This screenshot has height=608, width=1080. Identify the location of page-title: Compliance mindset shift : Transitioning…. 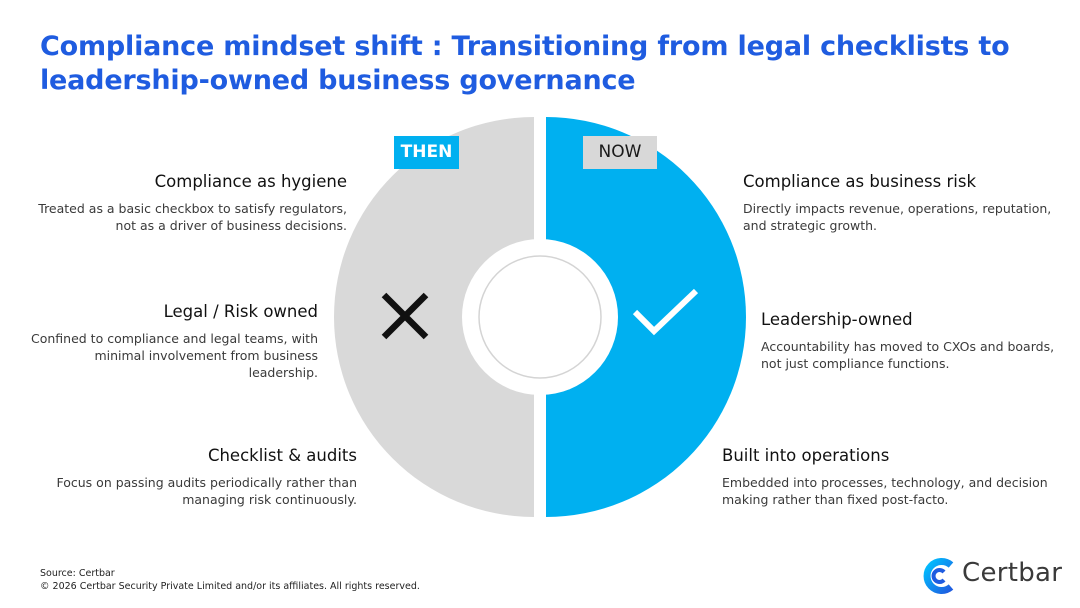
(540, 64).